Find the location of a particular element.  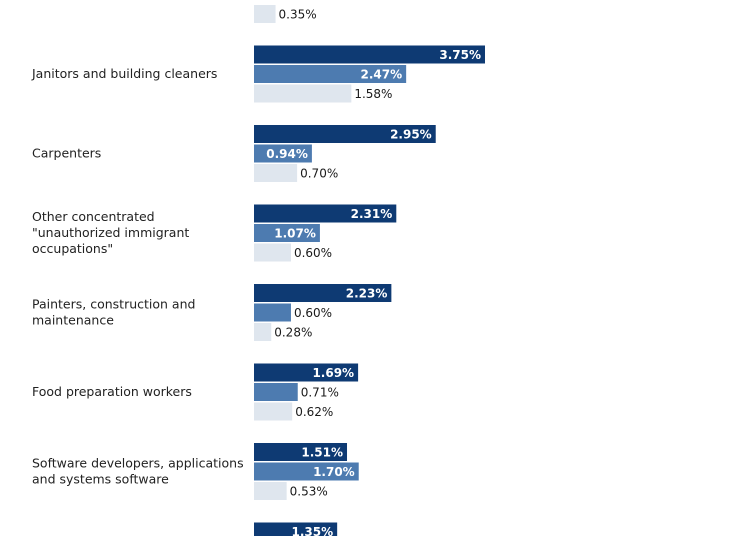

value-label: 2.95% is located at coordinates (411, 135).